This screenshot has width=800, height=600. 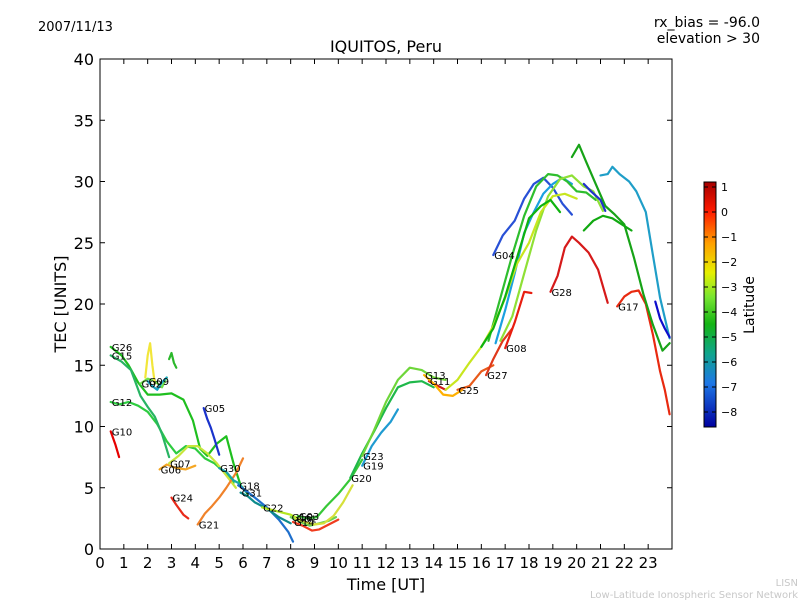 What do you see at coordinates (122, 432) in the screenshot?
I see `series-label: G10` at bounding box center [122, 432].